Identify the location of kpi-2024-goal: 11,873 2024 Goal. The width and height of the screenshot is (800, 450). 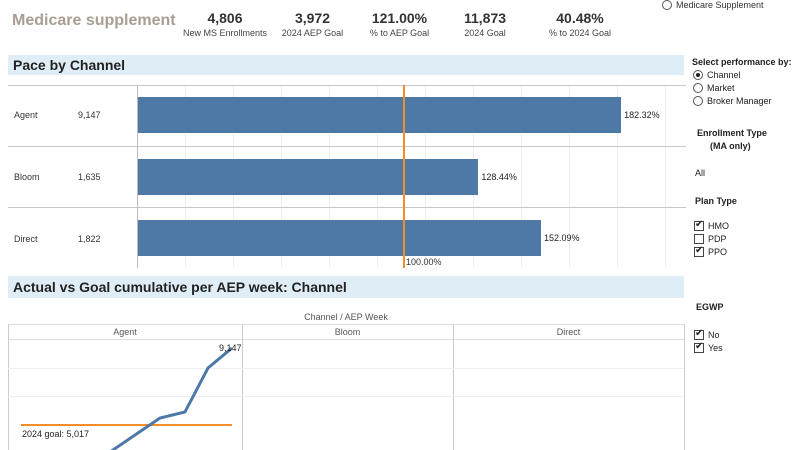
(485, 24).